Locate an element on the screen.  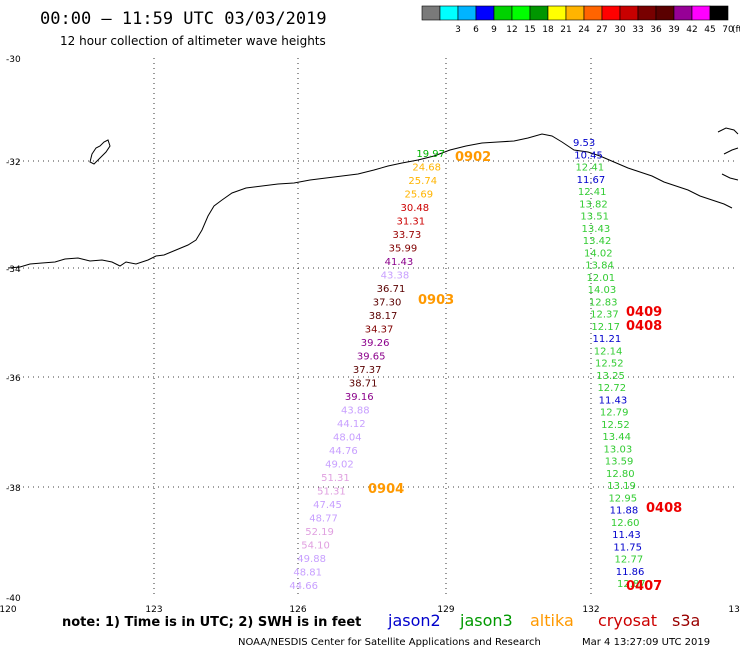
color-scale-tick: 33 is located at coordinates (637, 30).